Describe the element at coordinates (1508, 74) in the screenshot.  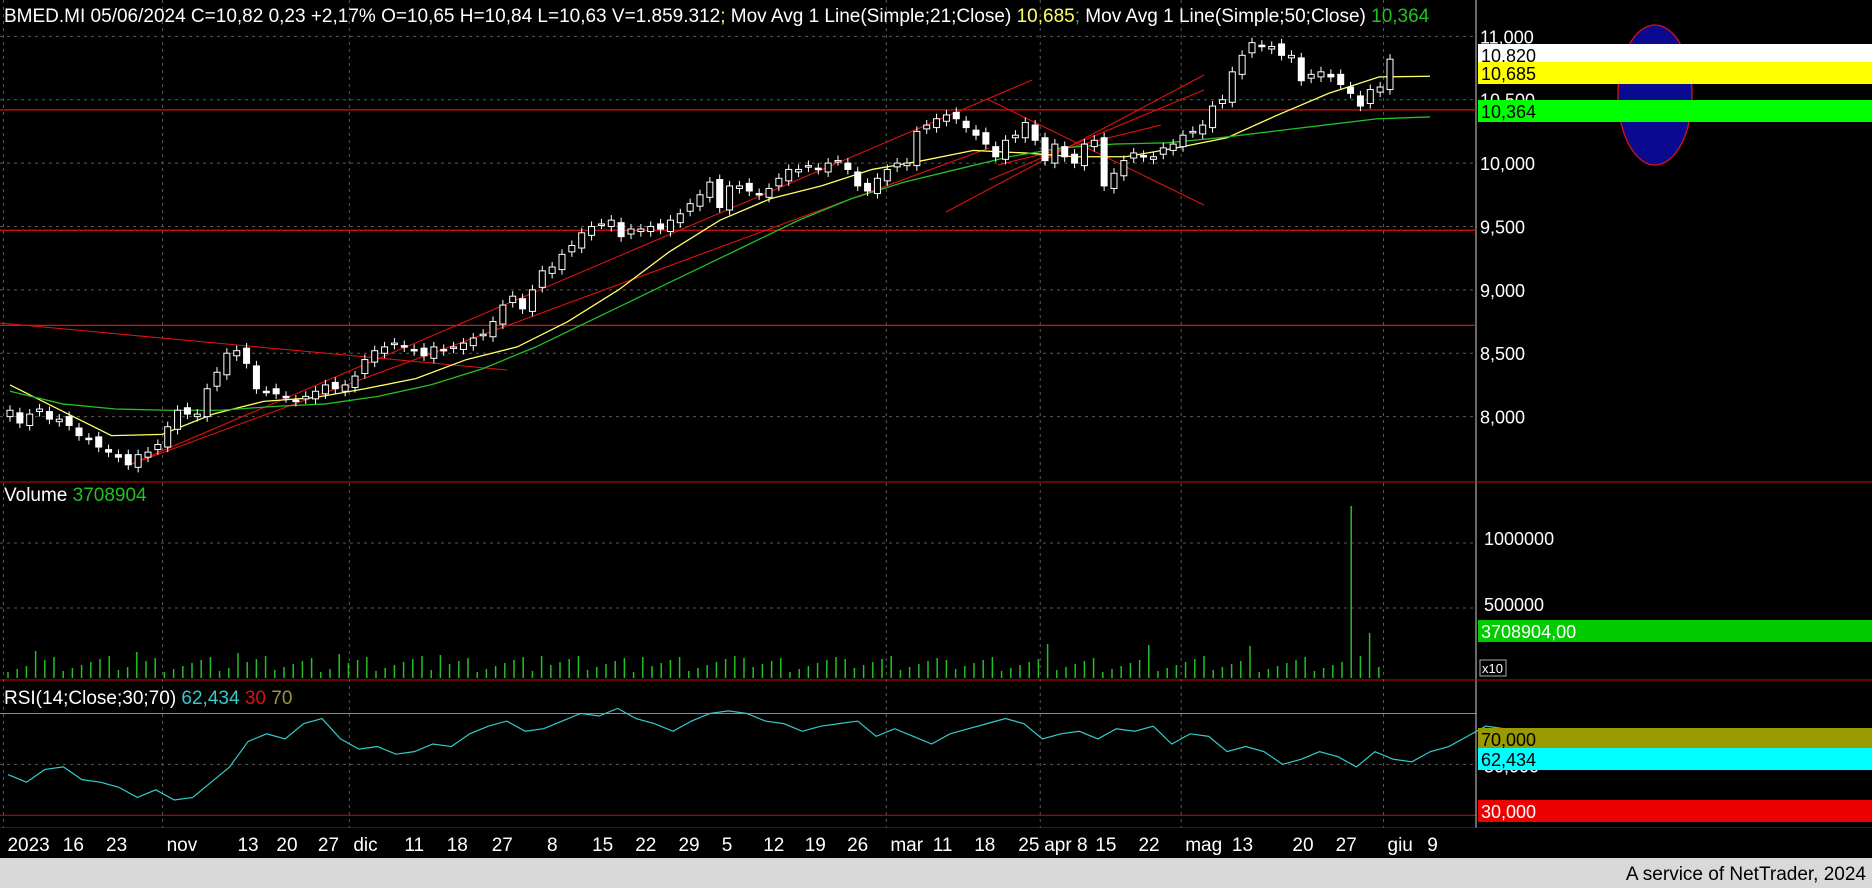
I see `ma21-tag: 10,685` at that location.